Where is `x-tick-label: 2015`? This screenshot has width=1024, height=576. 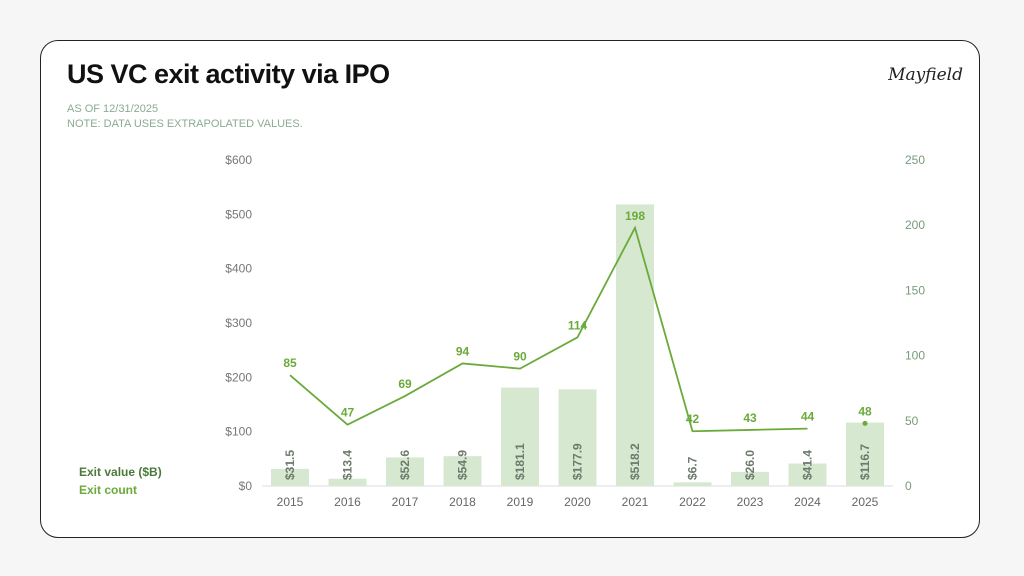
x-tick-label: 2015 is located at coordinates (290, 502).